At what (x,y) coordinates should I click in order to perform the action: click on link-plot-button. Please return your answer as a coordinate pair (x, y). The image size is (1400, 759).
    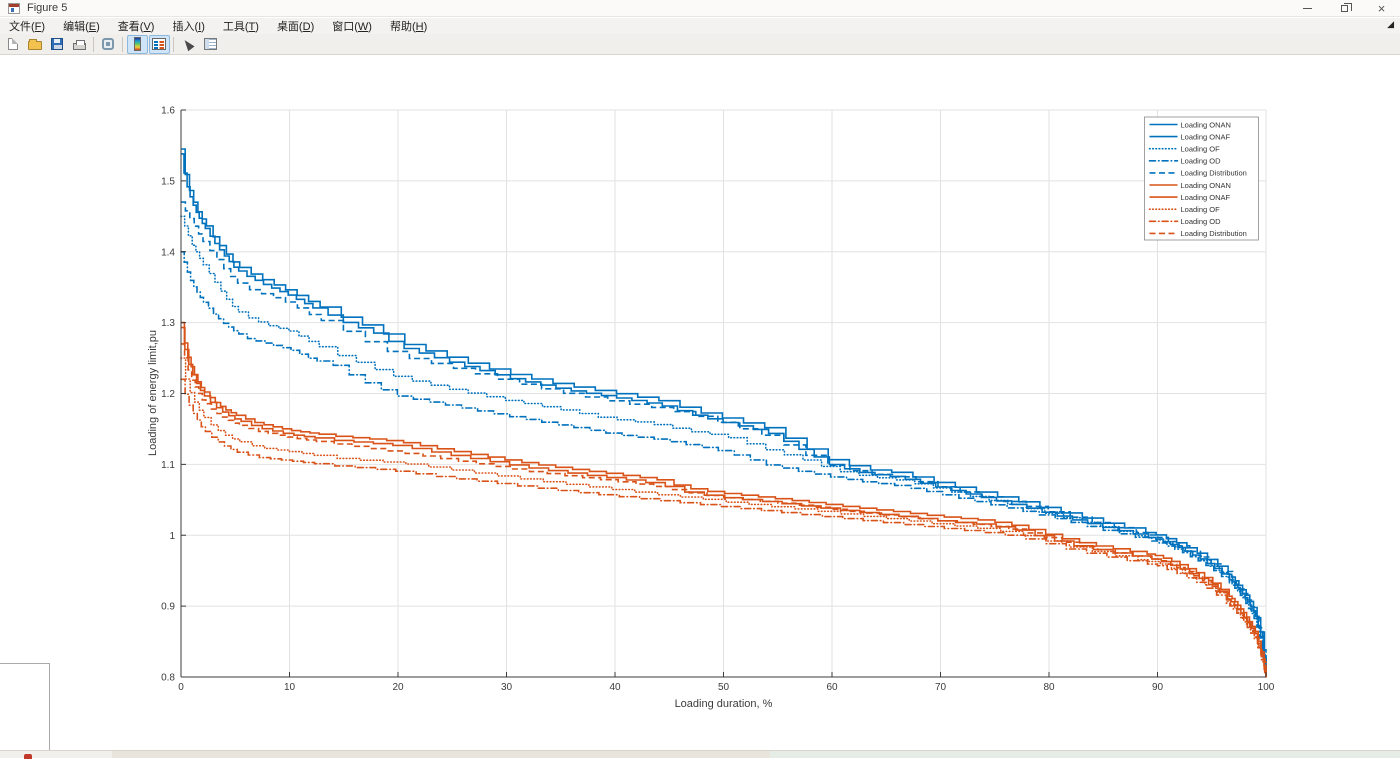
    Looking at the image, I should click on (108, 44).